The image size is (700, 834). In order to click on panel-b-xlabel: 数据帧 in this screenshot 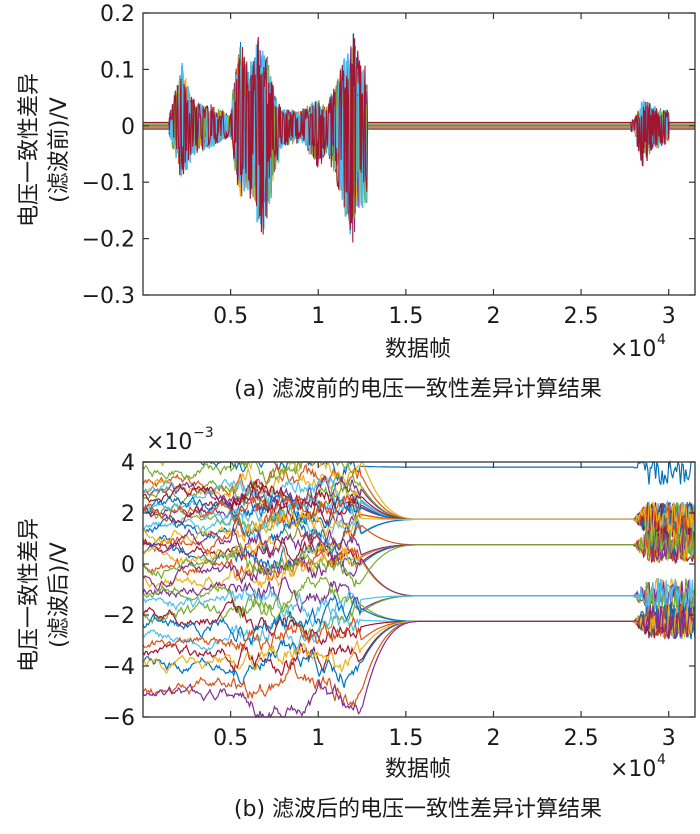, I will do `click(418, 769)`.